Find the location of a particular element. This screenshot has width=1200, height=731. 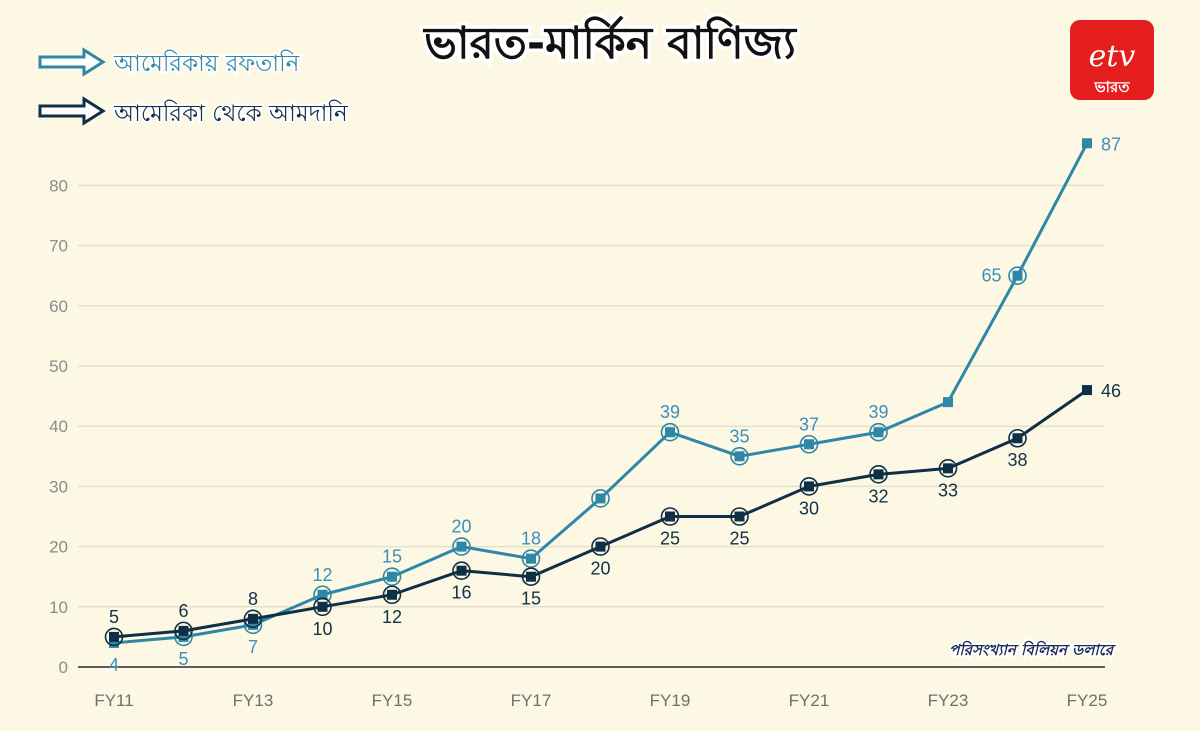

y-tick-label: 50 is located at coordinates (58, 366).